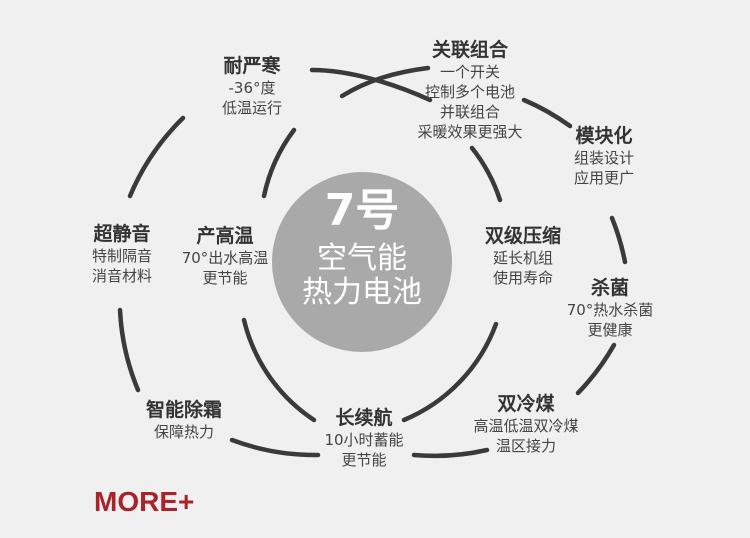  Describe the element at coordinates (144, 501) in the screenshot. I see `more-link: MORE+` at that location.